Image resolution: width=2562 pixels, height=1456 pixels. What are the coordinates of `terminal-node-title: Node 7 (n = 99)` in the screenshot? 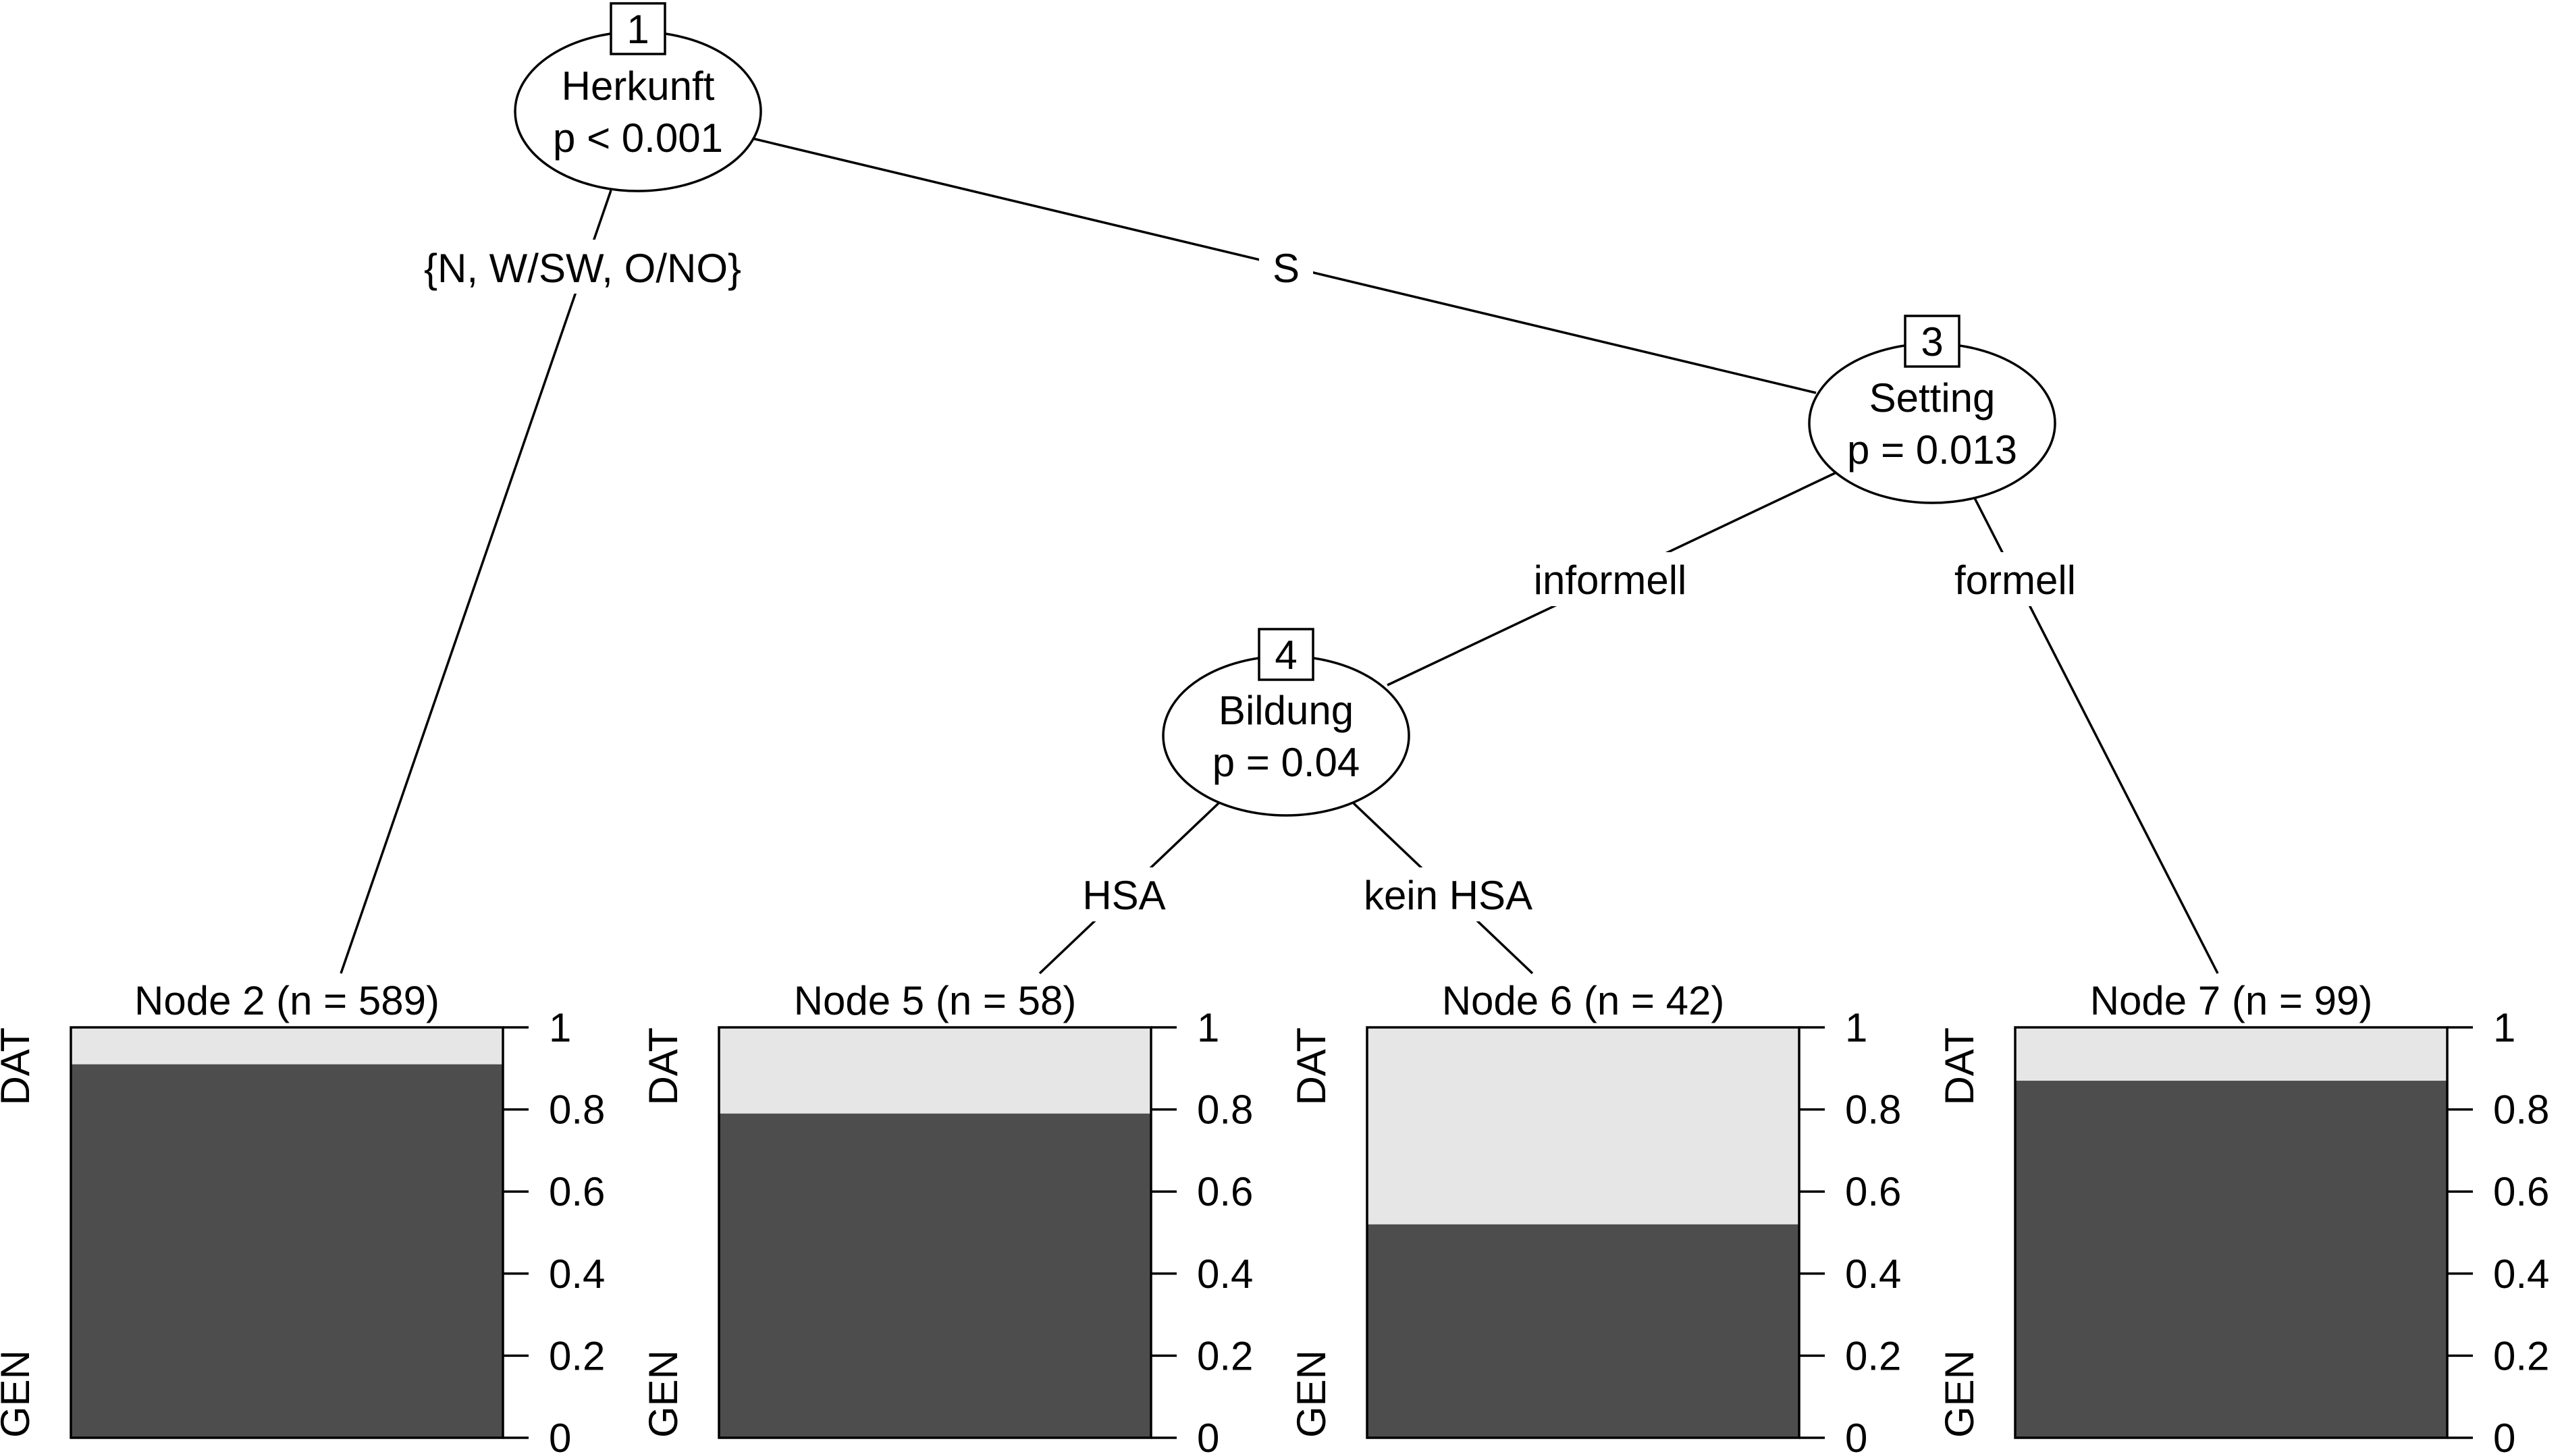 It's located at (2231, 1001).